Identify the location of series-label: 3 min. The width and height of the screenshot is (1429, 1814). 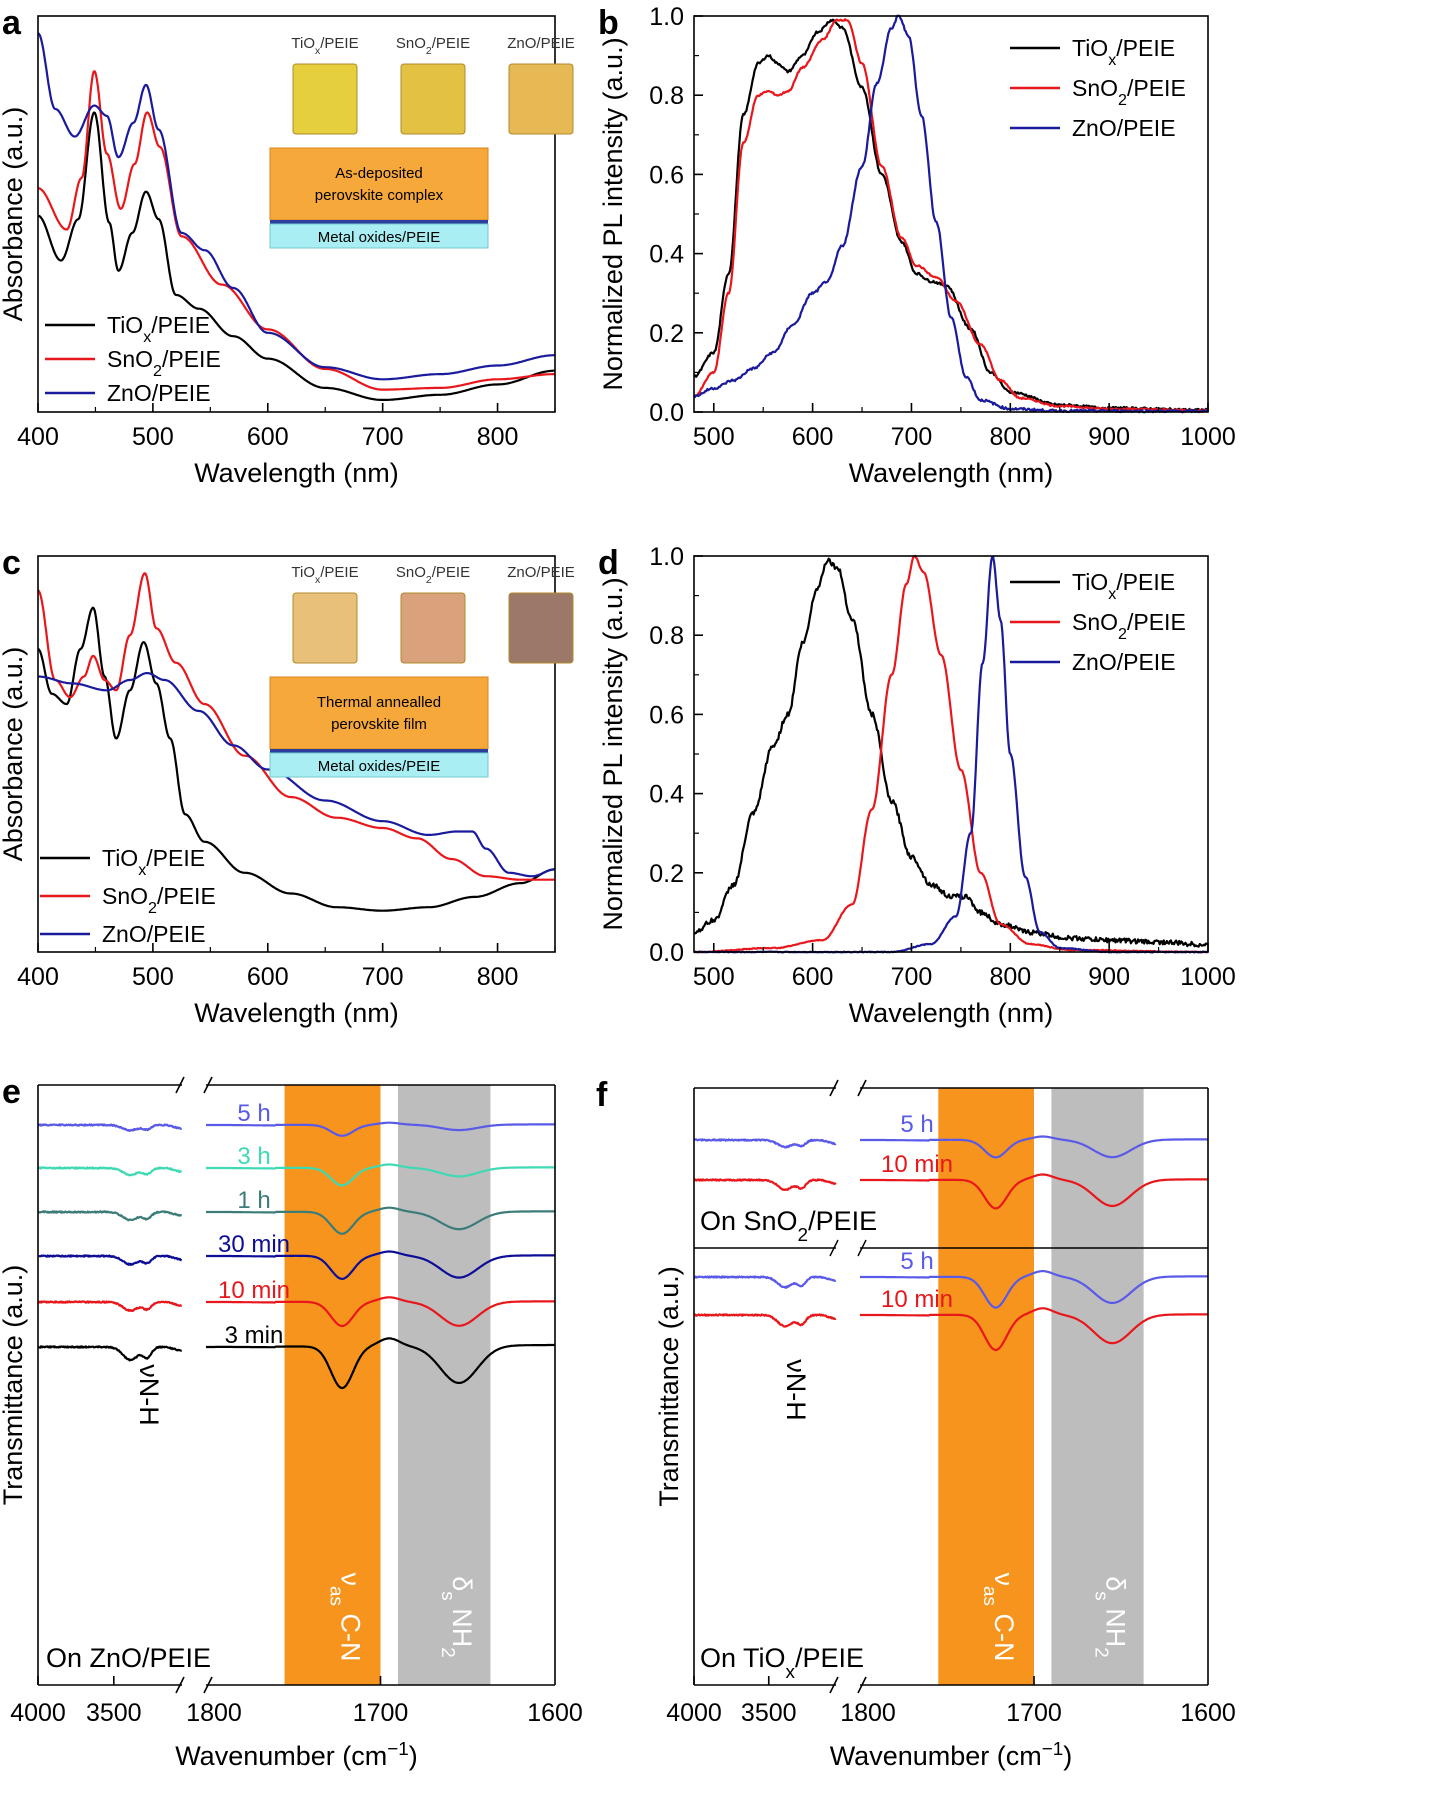
(254, 1335).